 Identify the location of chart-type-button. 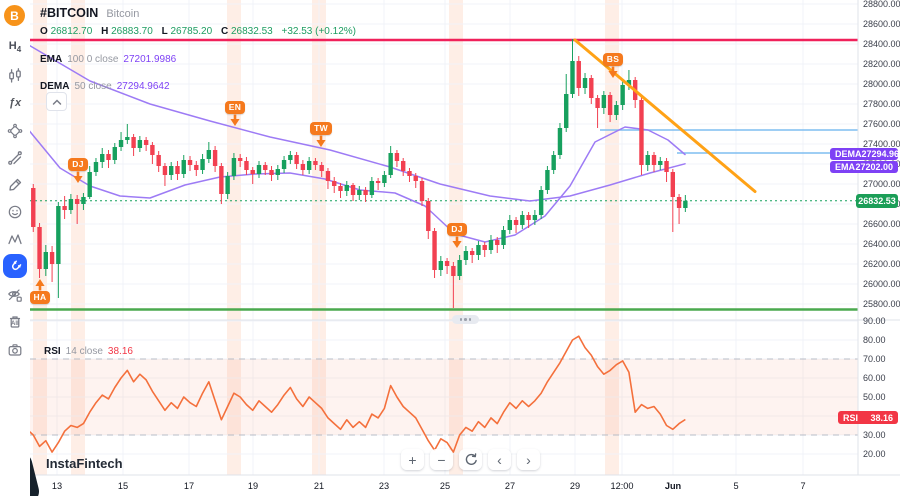
(15, 76).